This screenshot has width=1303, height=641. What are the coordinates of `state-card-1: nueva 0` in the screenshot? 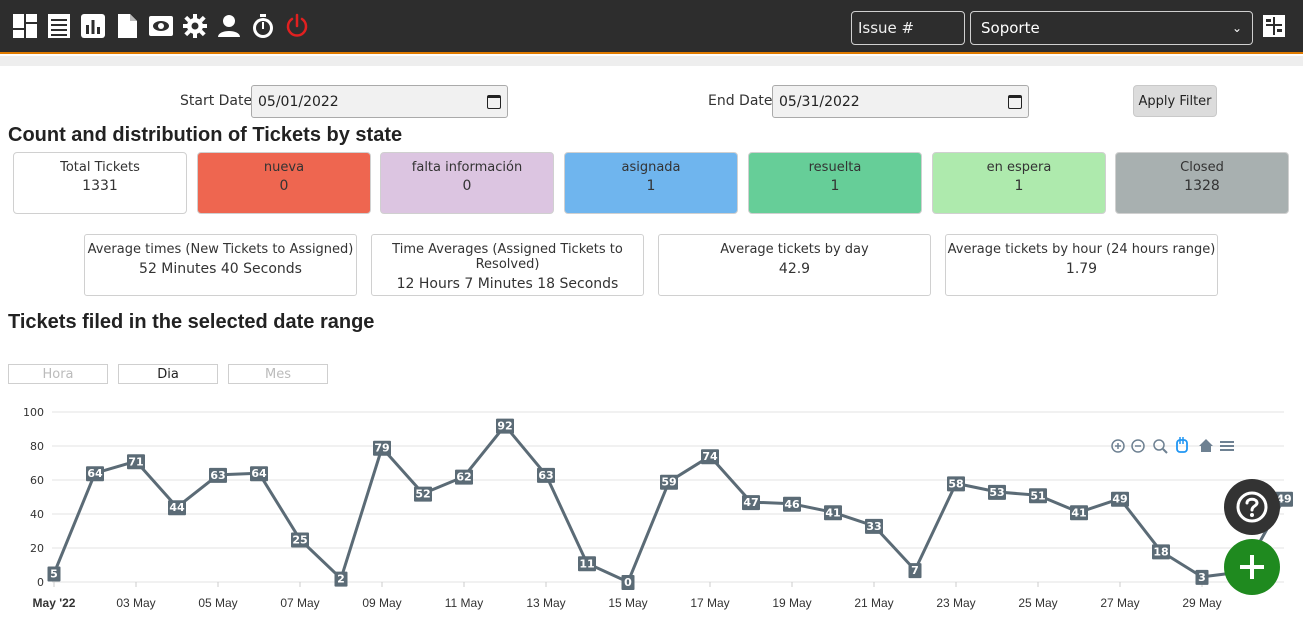 It's located at (284, 183).